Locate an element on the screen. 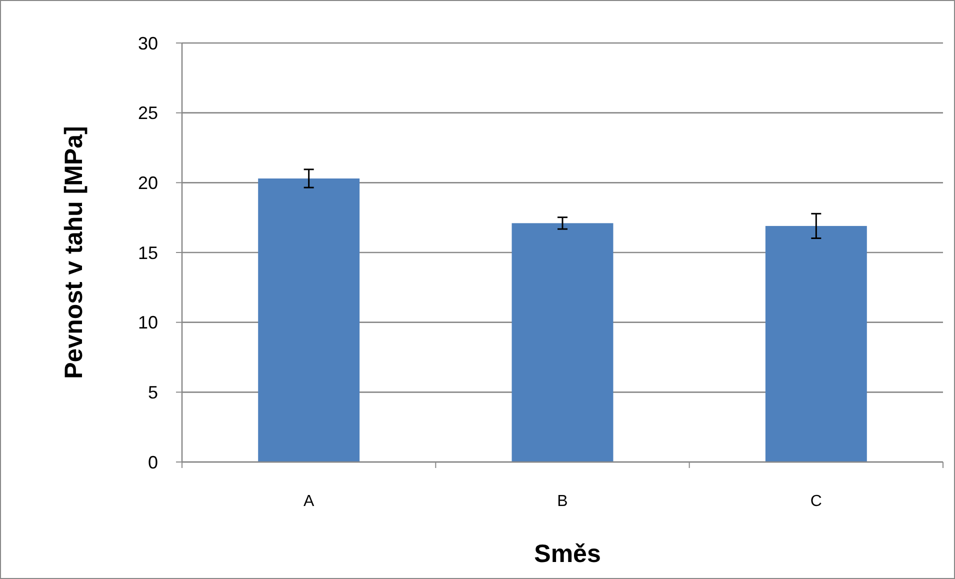  x-tick-label: A is located at coordinates (308, 501).